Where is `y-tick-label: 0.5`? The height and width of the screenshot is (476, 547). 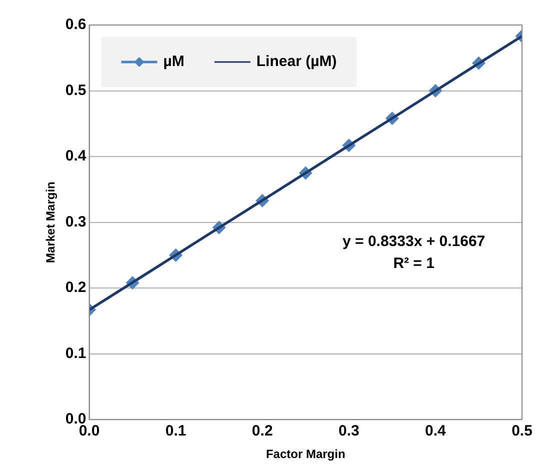
y-tick-label: 0.5 is located at coordinates (75, 90).